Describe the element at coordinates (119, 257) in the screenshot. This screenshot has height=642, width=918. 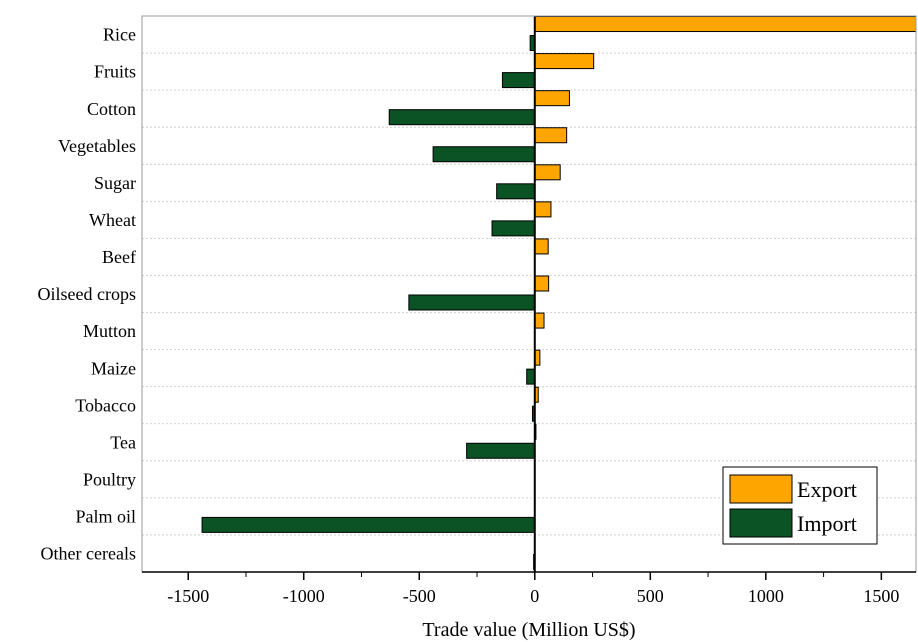
I see `category-label-beef: Beef` at that location.